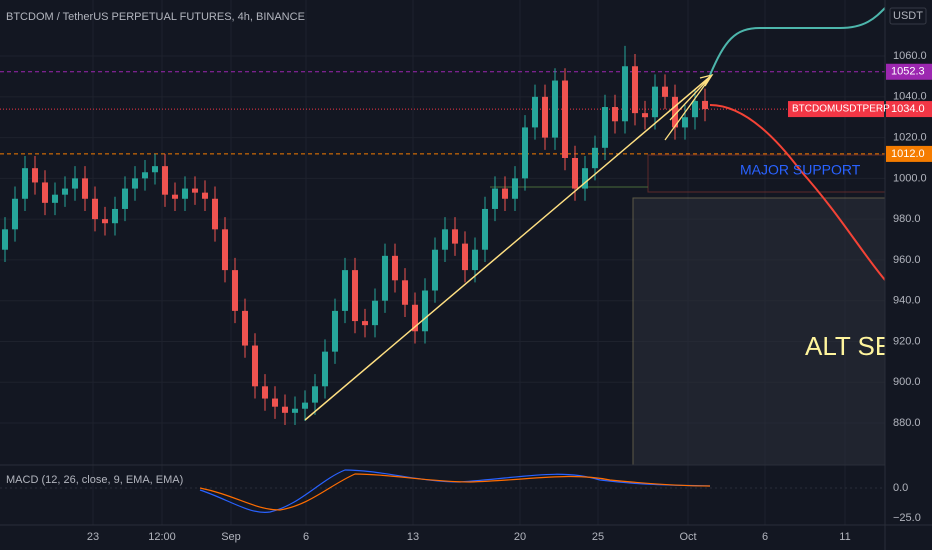  Describe the element at coordinates (520, 537) in the screenshot. I see `time-label: 20` at that location.